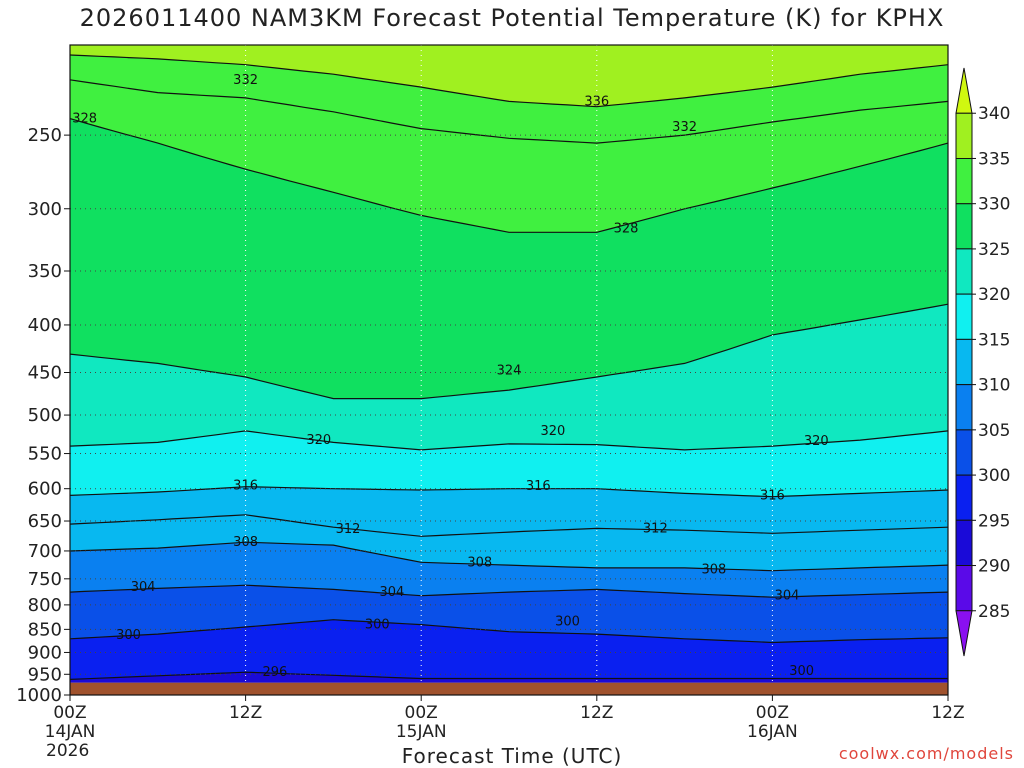  Describe the element at coordinates (421, 732) in the screenshot. I see `x-tick-label: 15JAN` at that location.